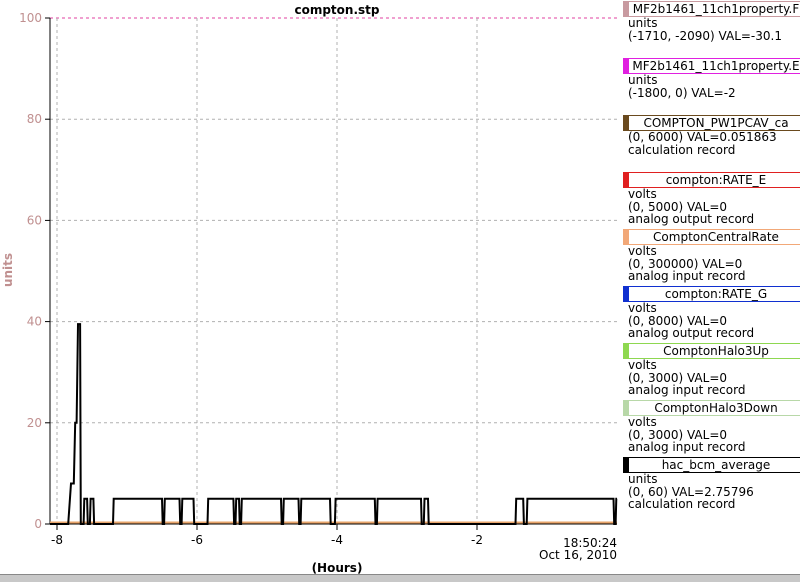  Describe the element at coordinates (337, 540) in the screenshot. I see `x-tick-label: -4` at that location.